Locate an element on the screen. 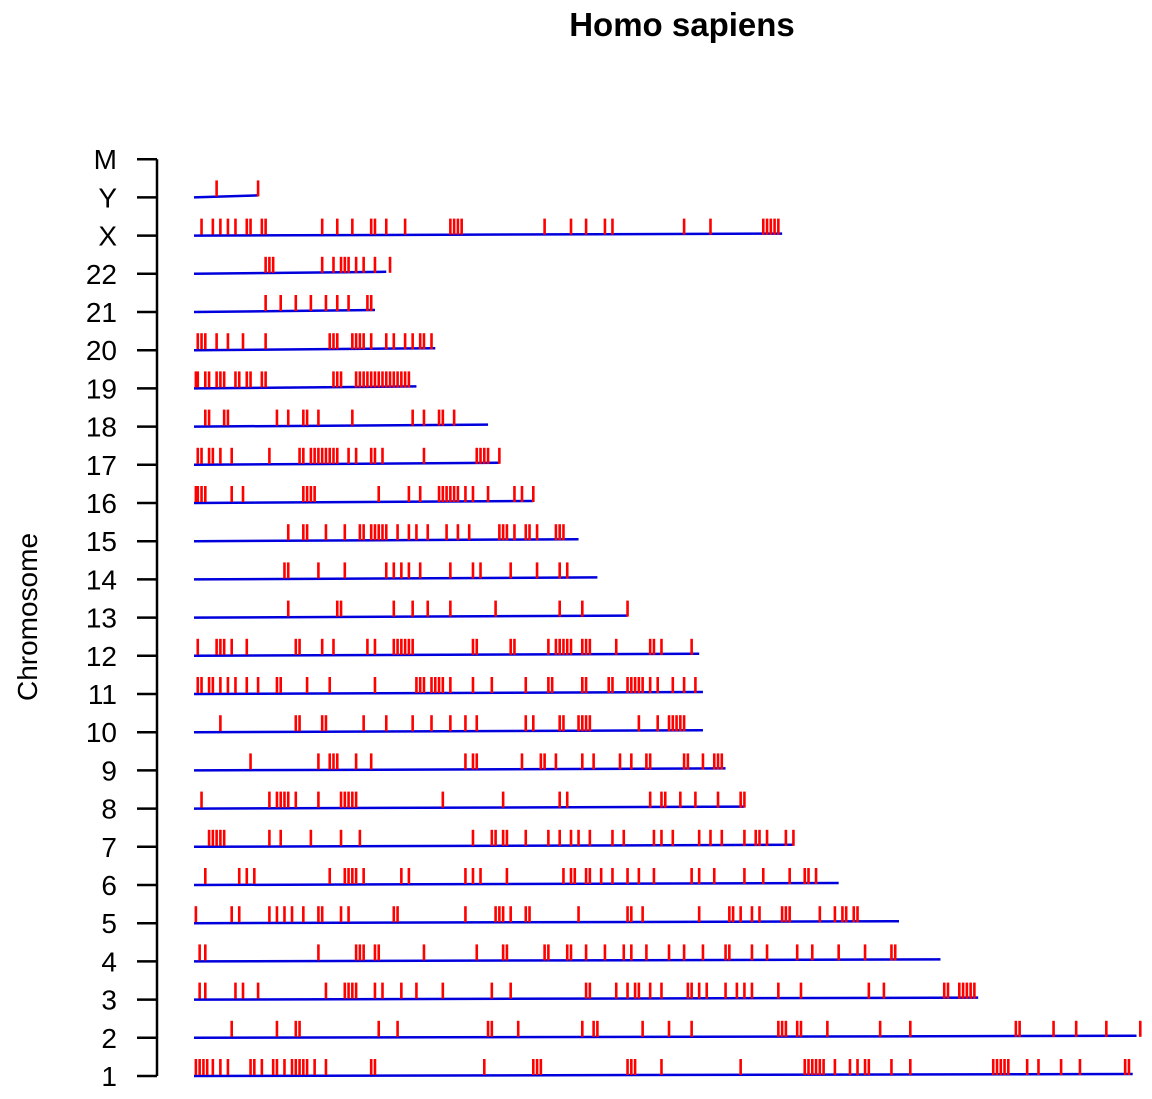  y-tick-label: 6 is located at coordinates (109, 885).